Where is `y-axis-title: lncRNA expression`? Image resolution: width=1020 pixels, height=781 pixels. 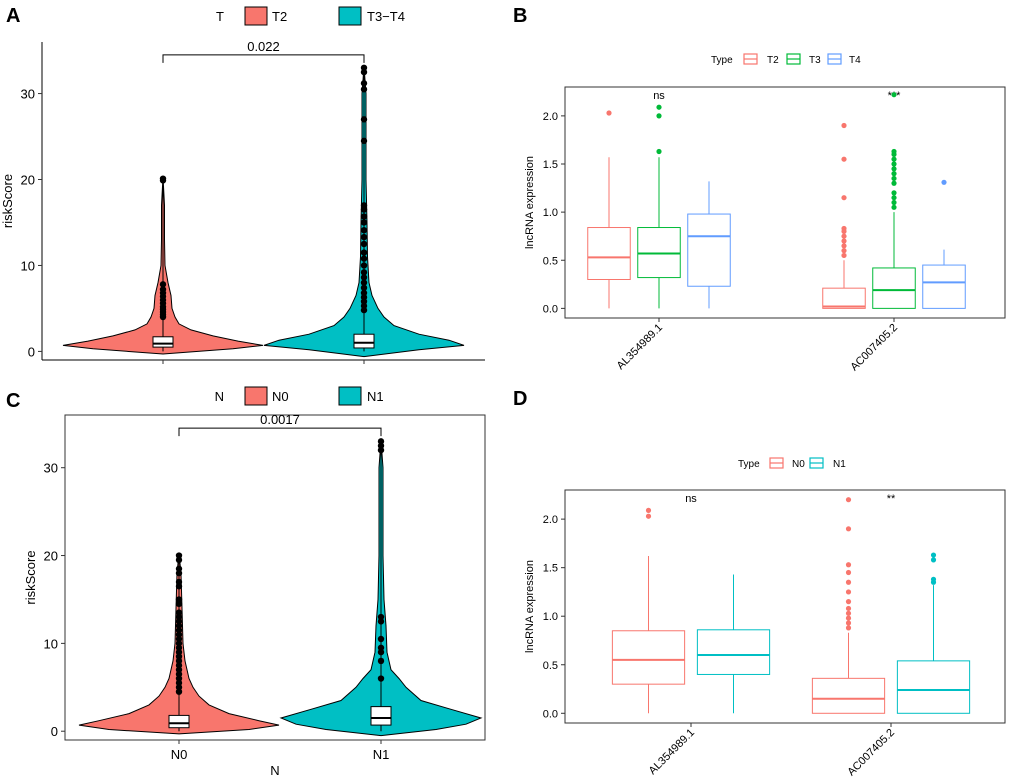
y-axis-title: lncRNA expression is located at coordinates (530, 606).